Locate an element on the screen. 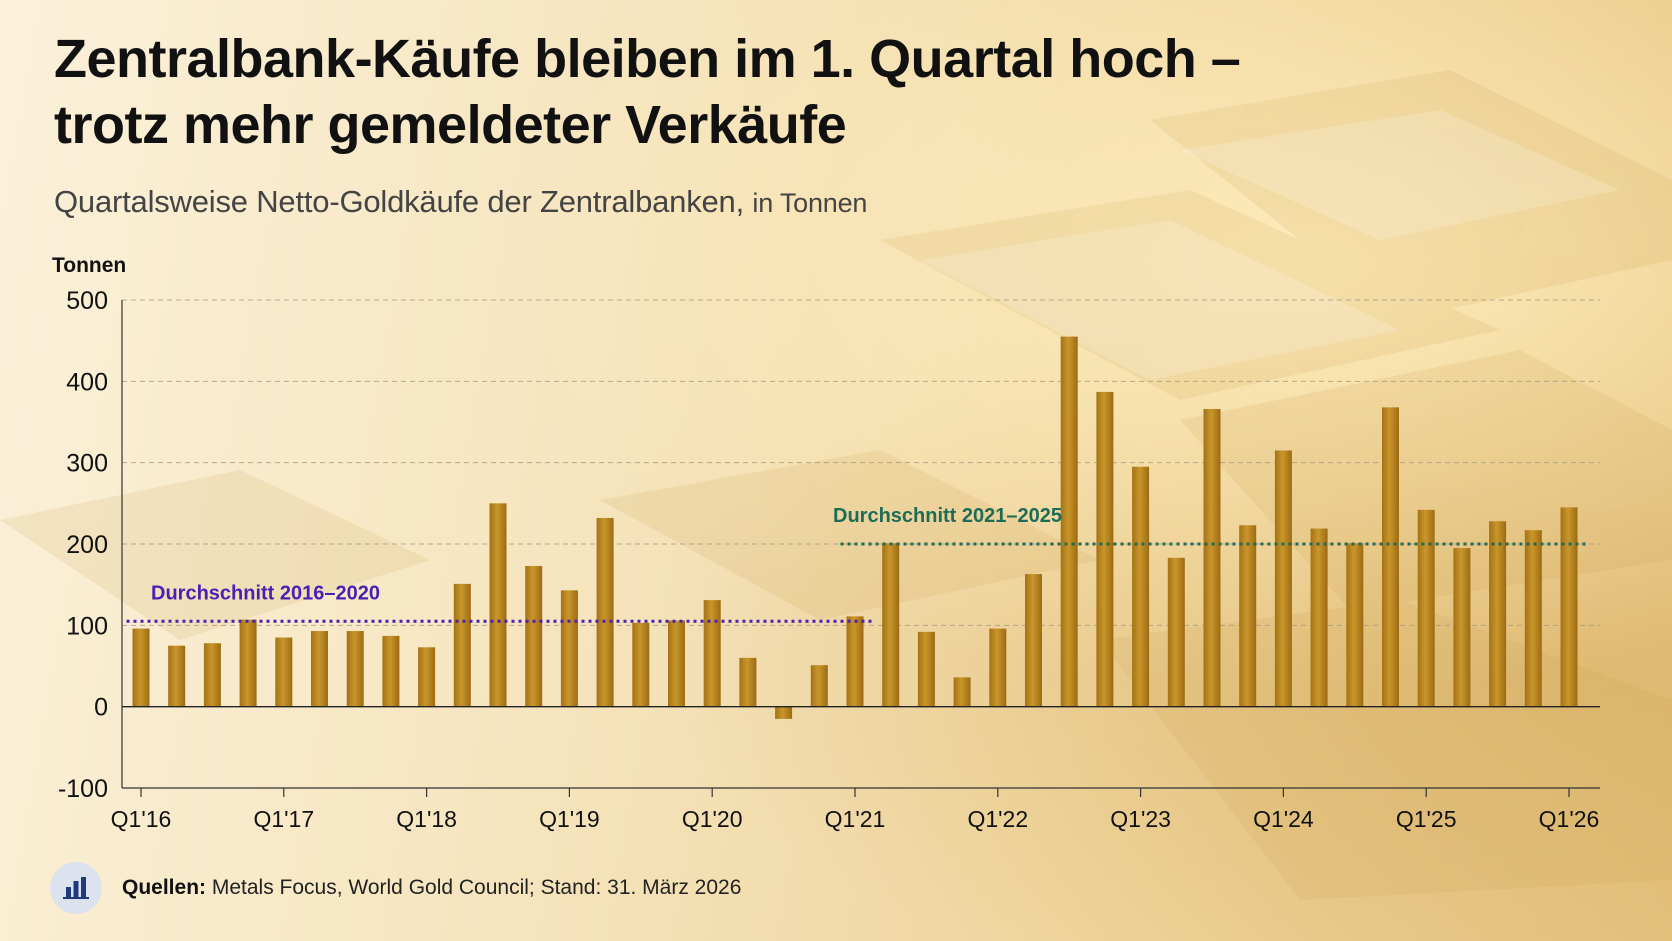 The image size is (1672, 941). y-tick-label: 400 is located at coordinates (87, 382).